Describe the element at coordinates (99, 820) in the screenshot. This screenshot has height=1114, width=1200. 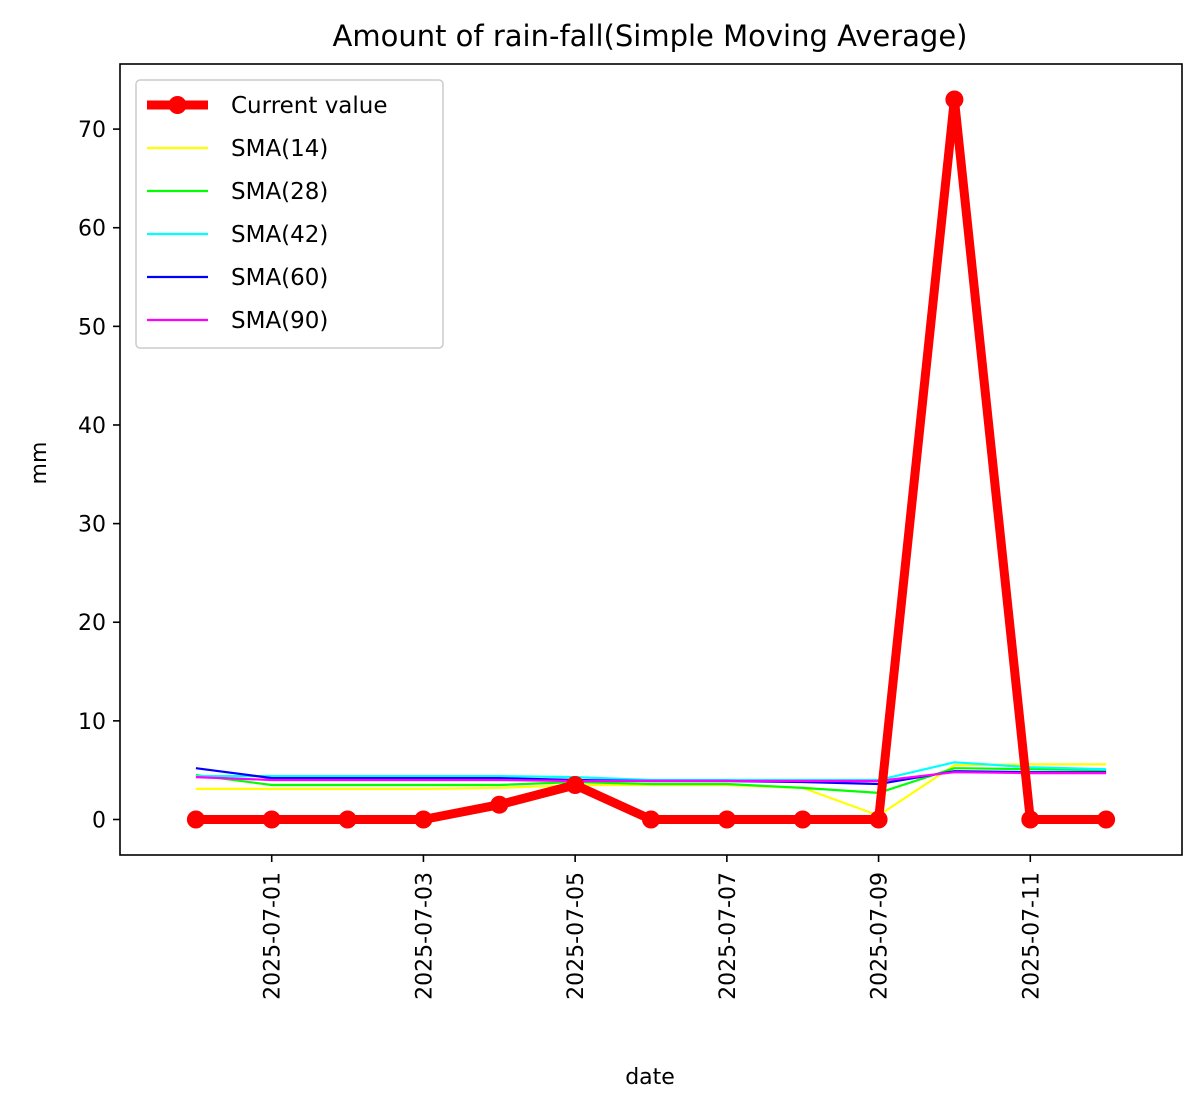
I see `y-tick-label: 0` at that location.